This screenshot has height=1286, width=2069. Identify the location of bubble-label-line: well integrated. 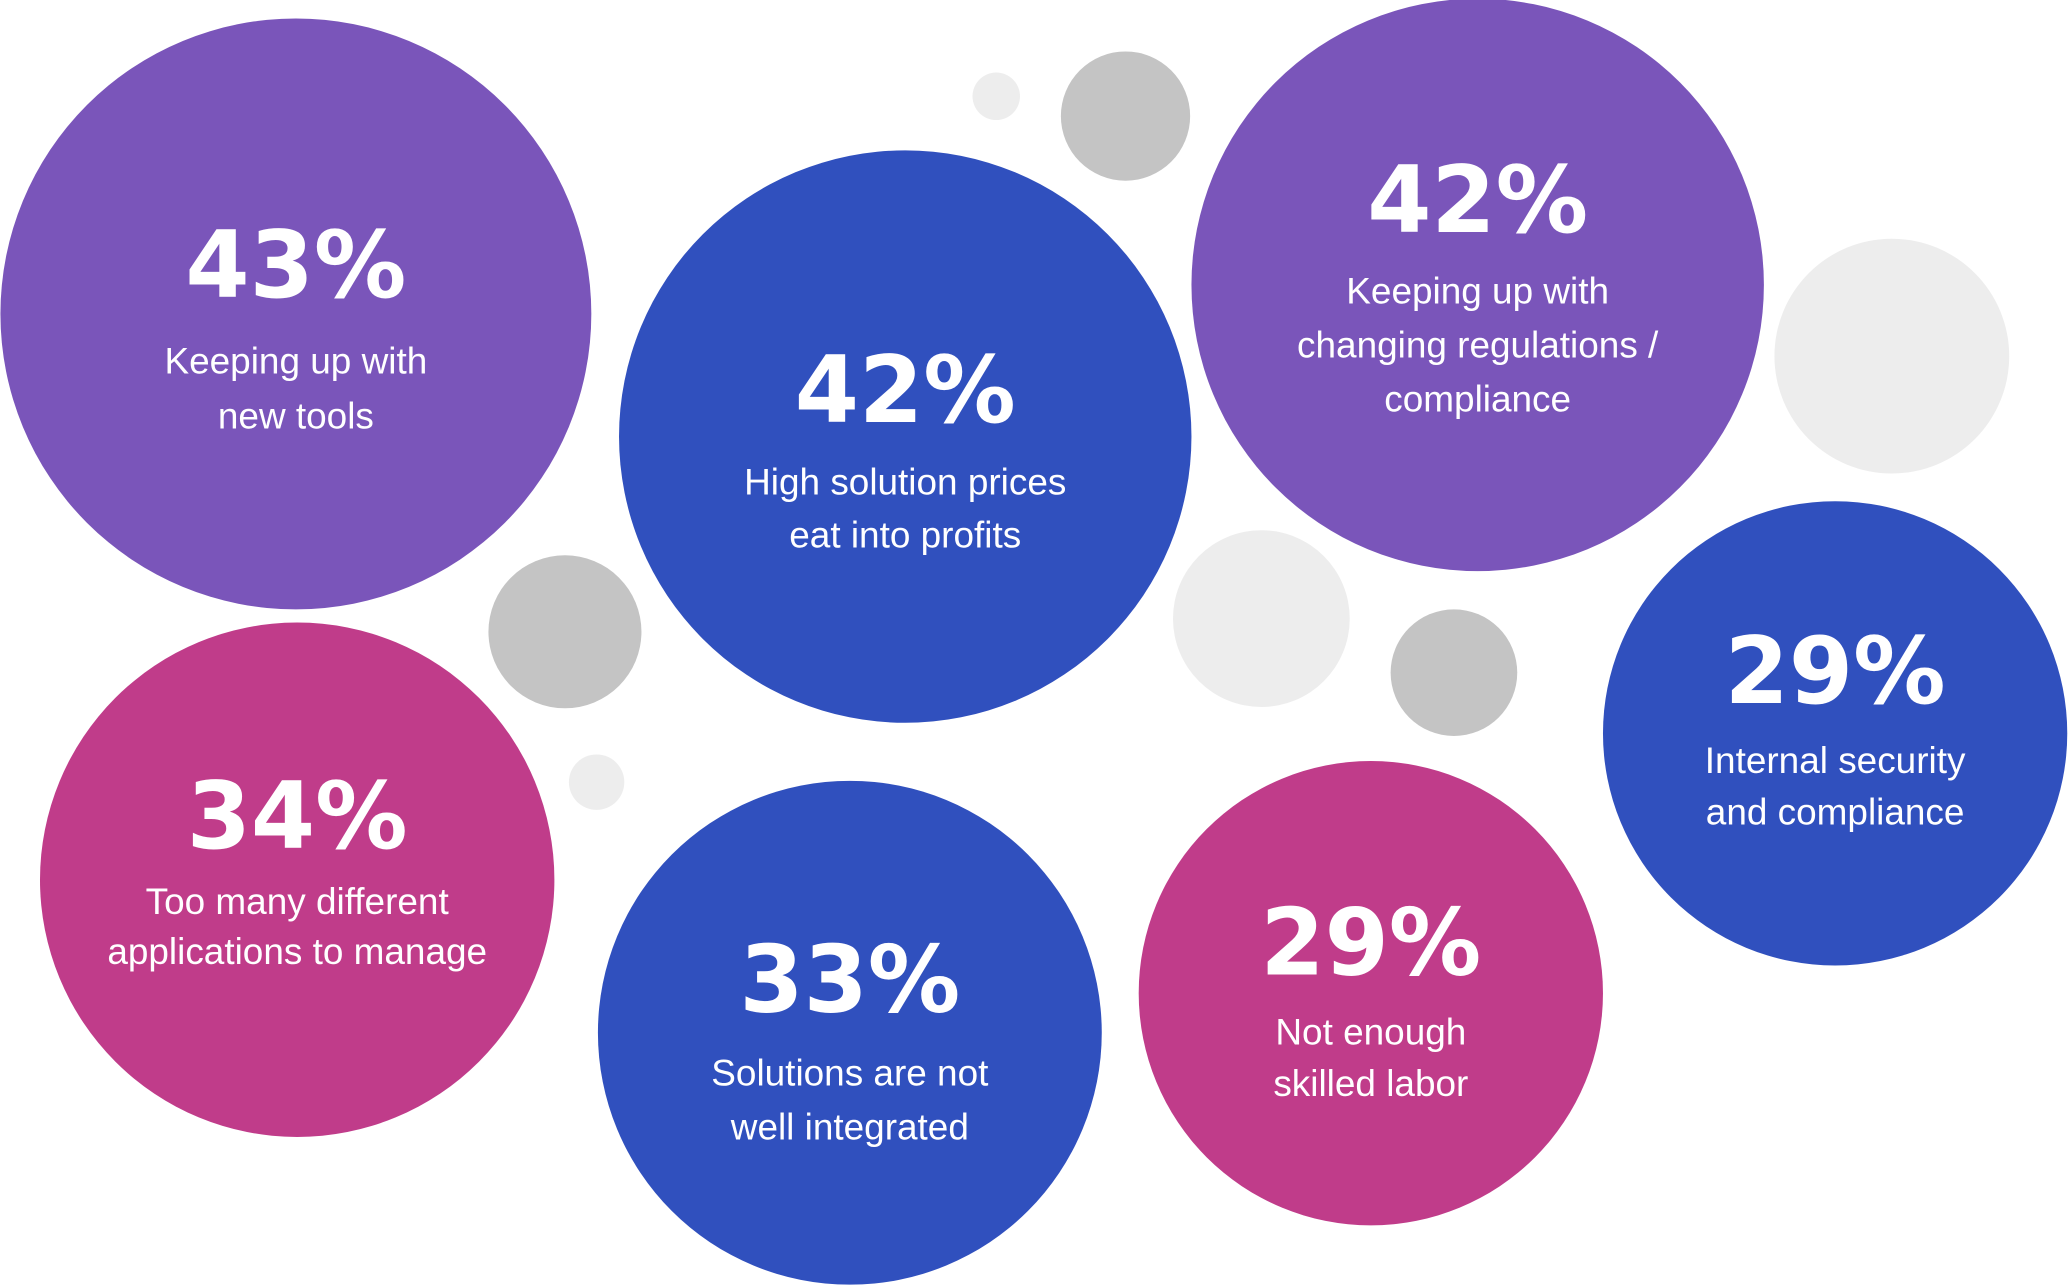
(849, 1127).